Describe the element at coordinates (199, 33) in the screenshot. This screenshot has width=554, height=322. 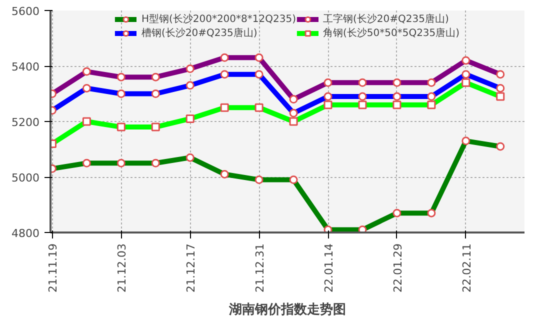
I see `legend-label: 槽钢(长沙20#Q235唐山)` at that location.